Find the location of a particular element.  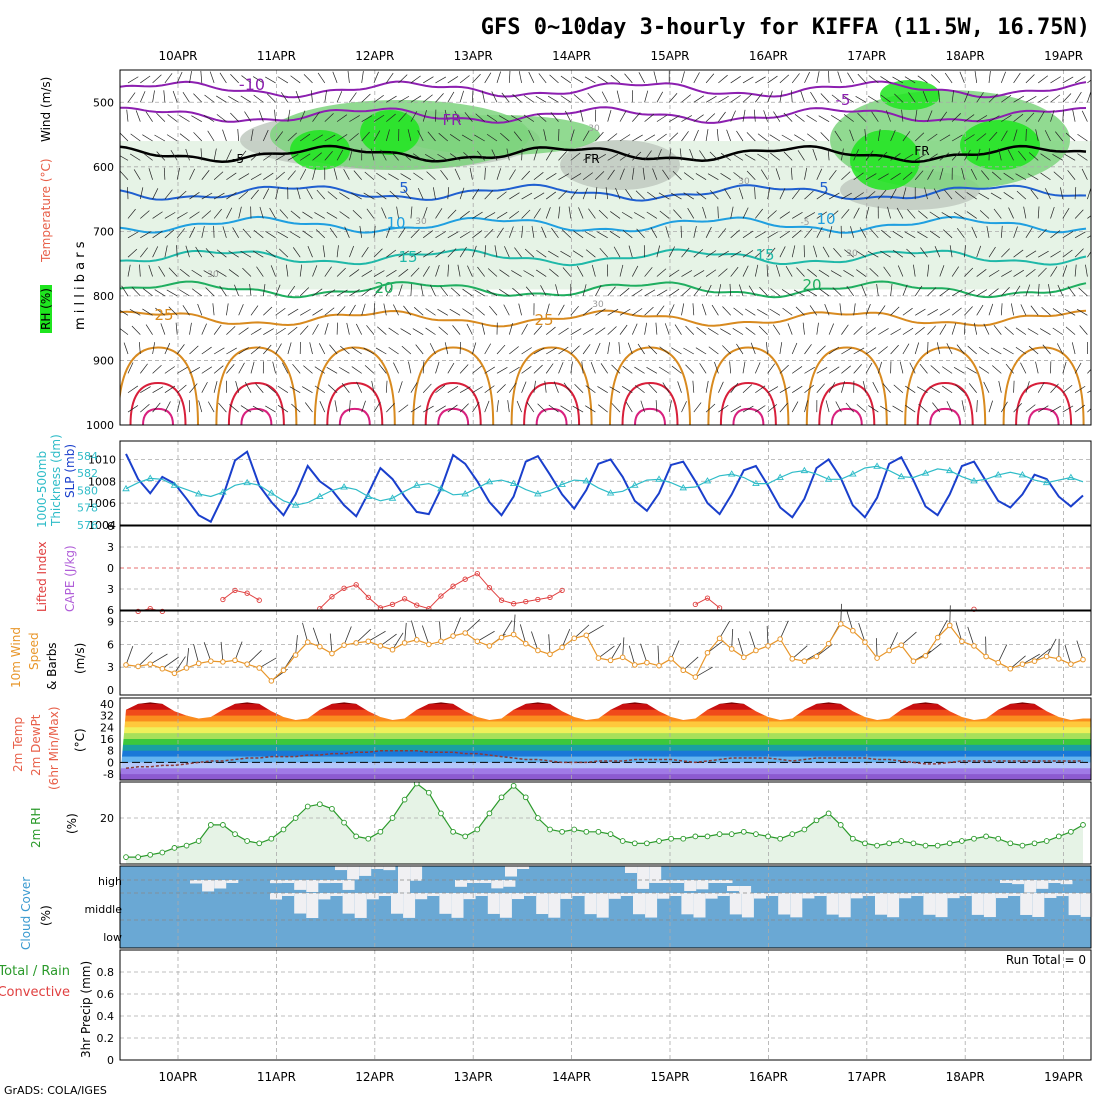

lifted-index-series is located at coordinates (556, 592).